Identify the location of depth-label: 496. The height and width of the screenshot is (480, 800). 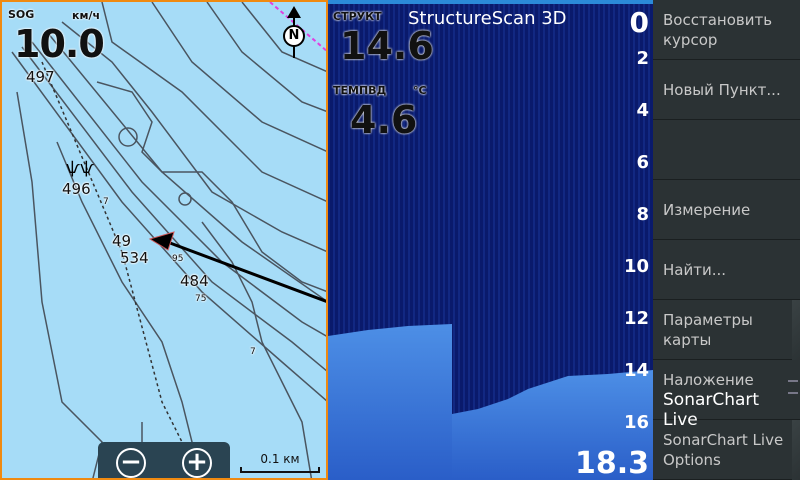
(76, 189).